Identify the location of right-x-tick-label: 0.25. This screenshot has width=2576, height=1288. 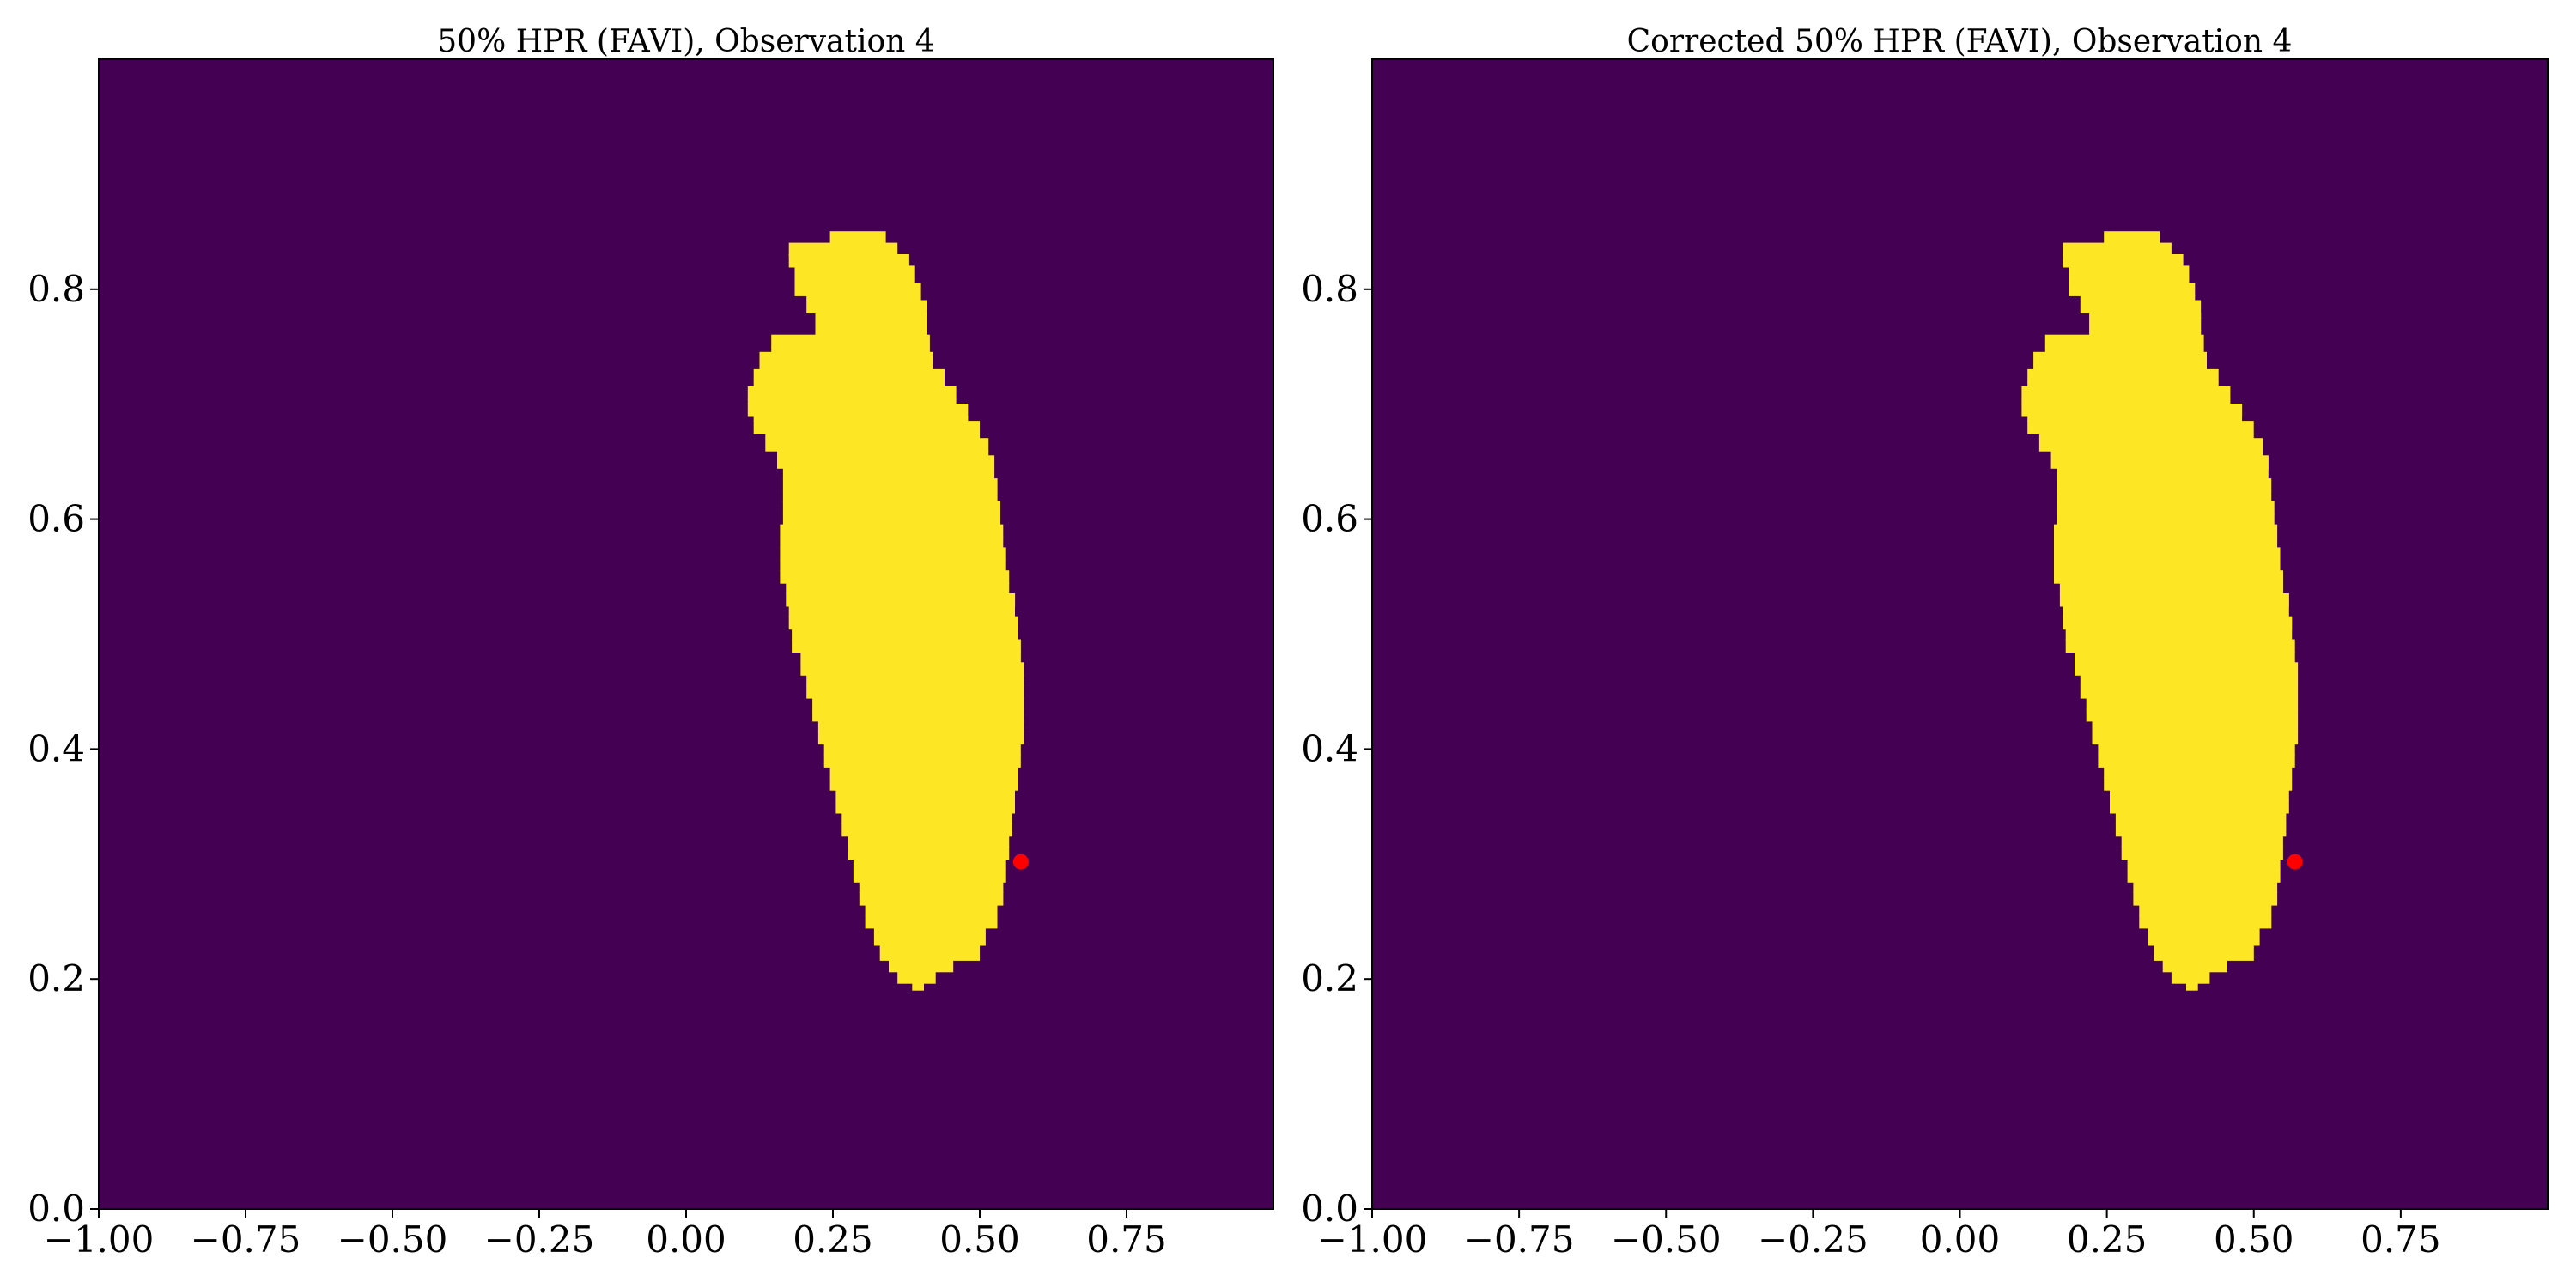
(2107, 1239).